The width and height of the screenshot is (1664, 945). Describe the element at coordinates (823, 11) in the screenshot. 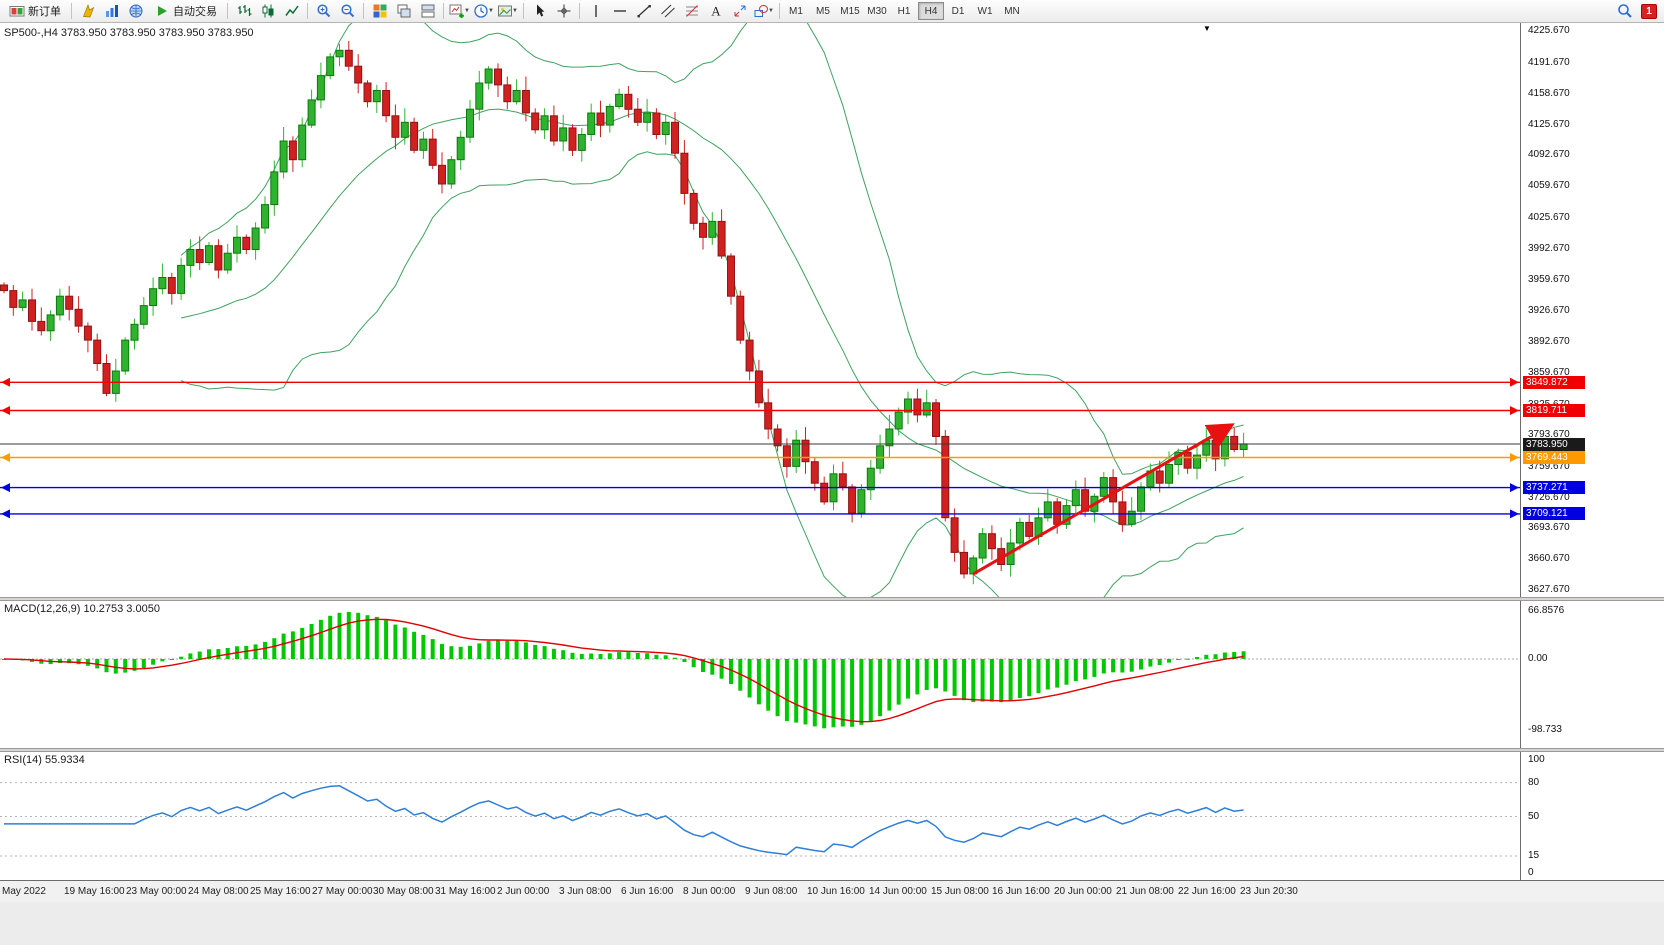

I see `timeframe-m5: M5` at that location.